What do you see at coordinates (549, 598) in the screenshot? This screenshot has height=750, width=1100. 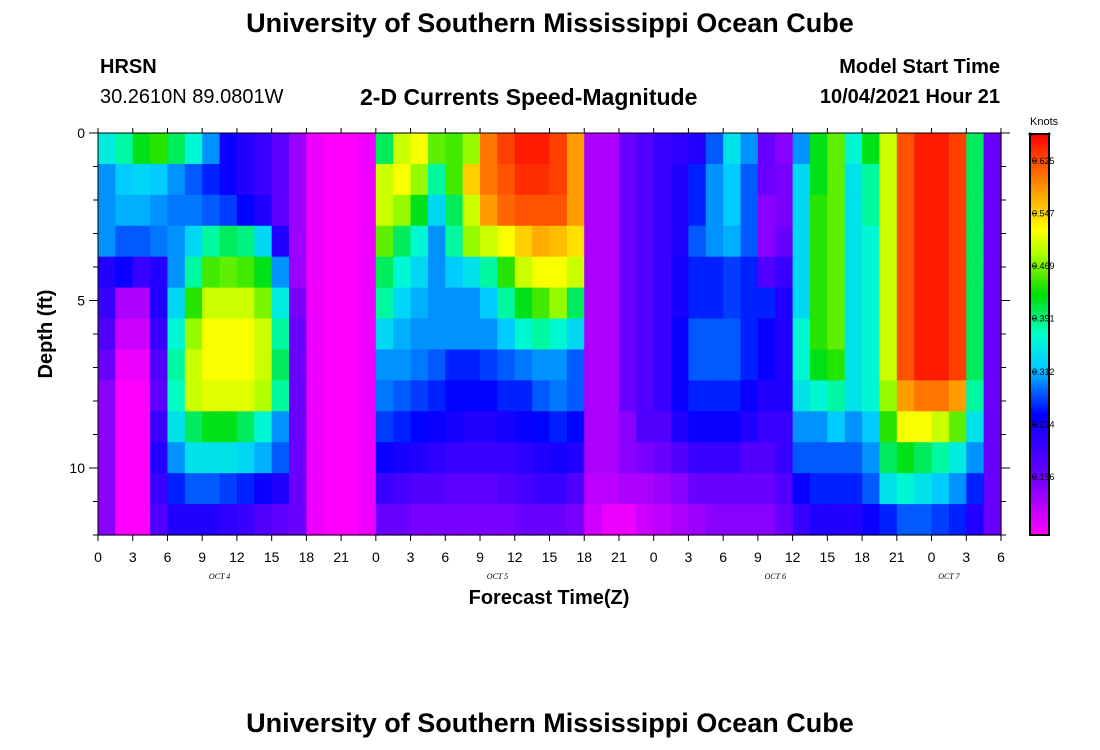 I see `x-axis-label: Forecast Time(Z)` at bounding box center [549, 598].